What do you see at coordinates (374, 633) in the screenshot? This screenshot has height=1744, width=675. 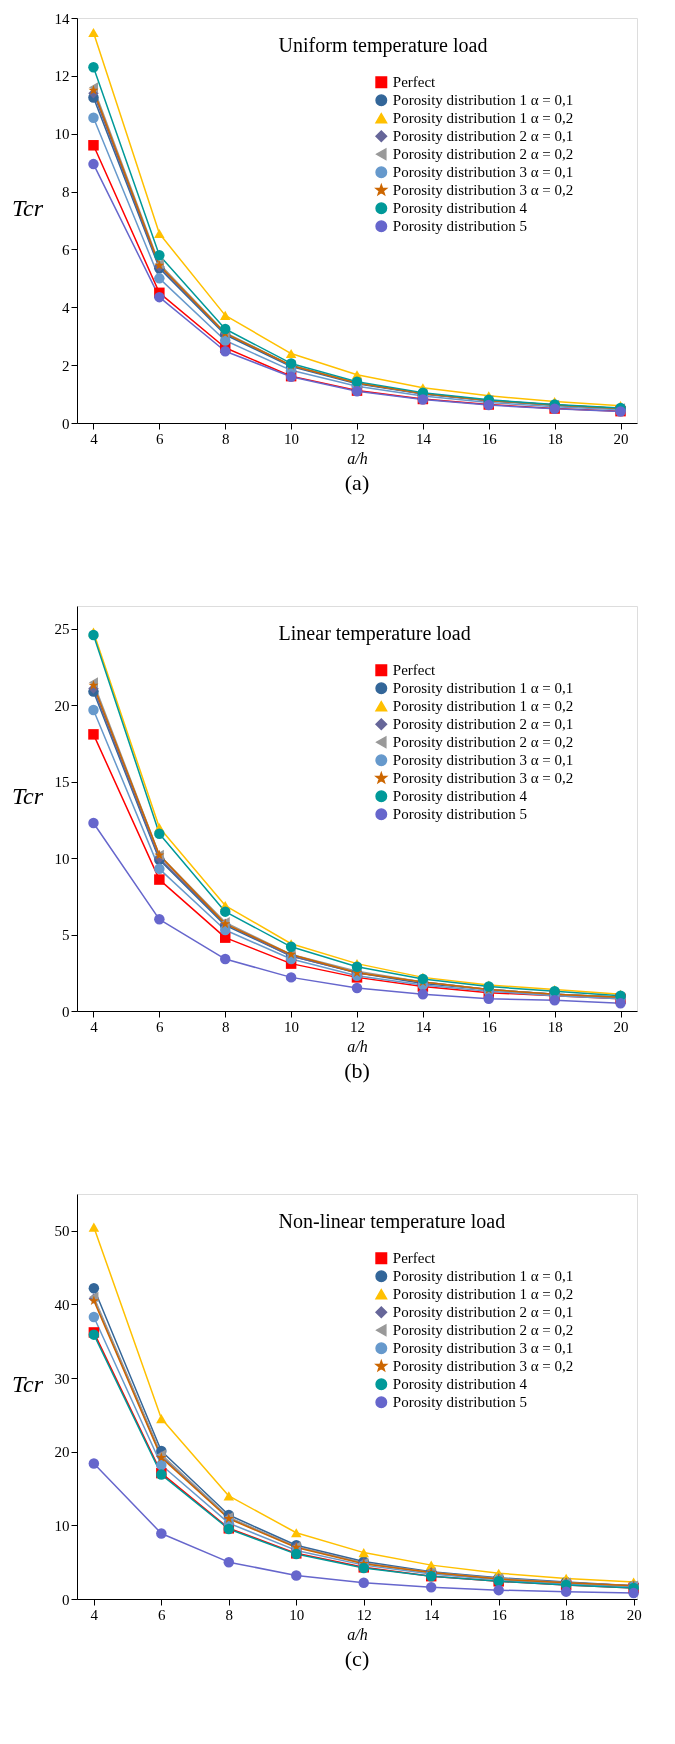 I see `text: Linear temperature load` at bounding box center [374, 633].